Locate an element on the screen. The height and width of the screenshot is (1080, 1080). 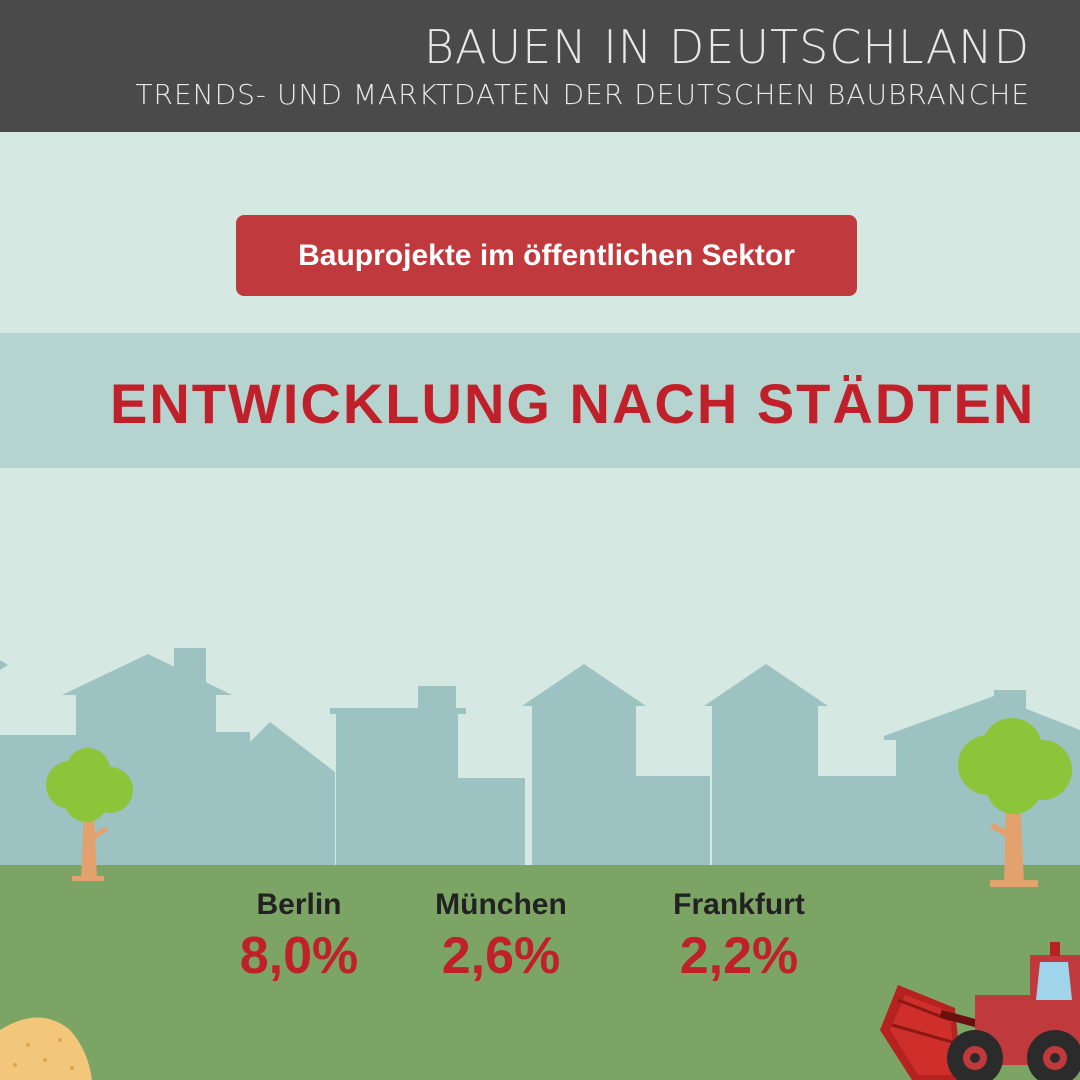
category-pill: Bauprojekte im öffentlichen Sektor is located at coordinates (546, 255).